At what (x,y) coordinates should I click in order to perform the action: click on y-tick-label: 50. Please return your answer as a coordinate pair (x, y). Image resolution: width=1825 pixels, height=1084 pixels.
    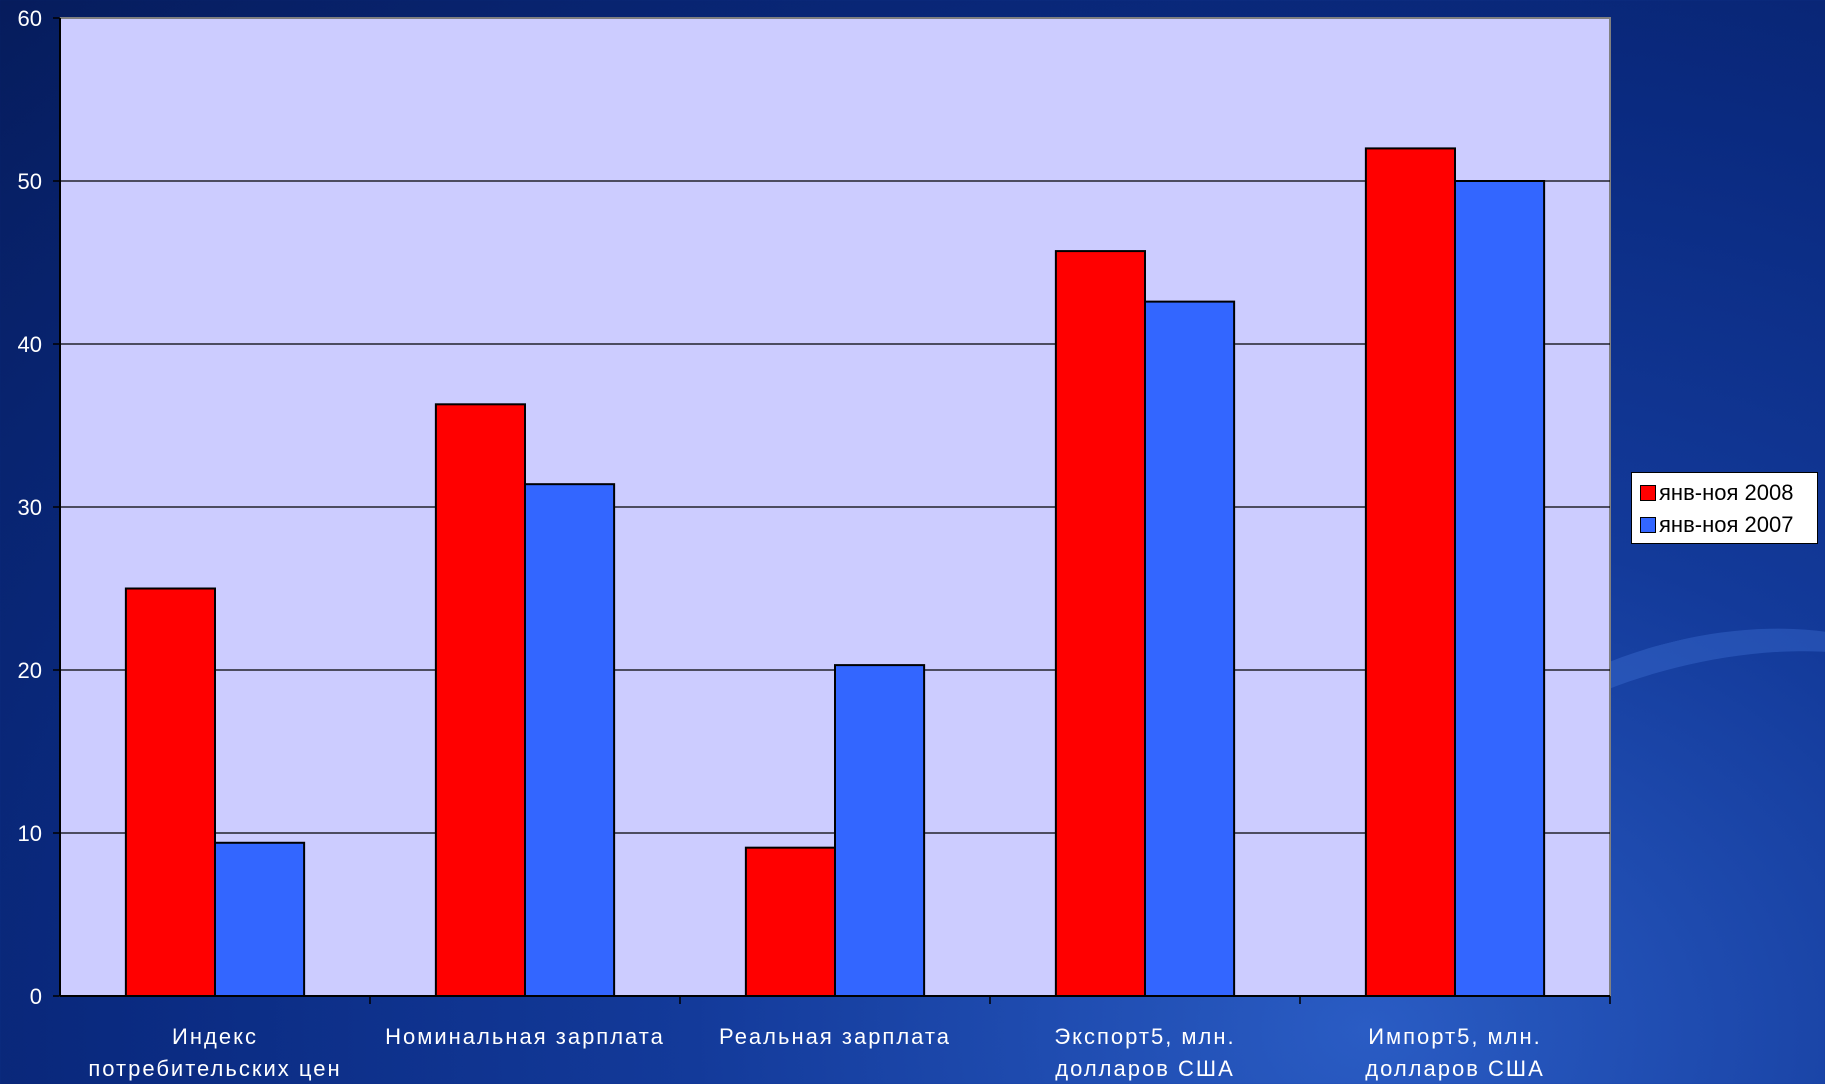
    Looking at the image, I should click on (30, 181).